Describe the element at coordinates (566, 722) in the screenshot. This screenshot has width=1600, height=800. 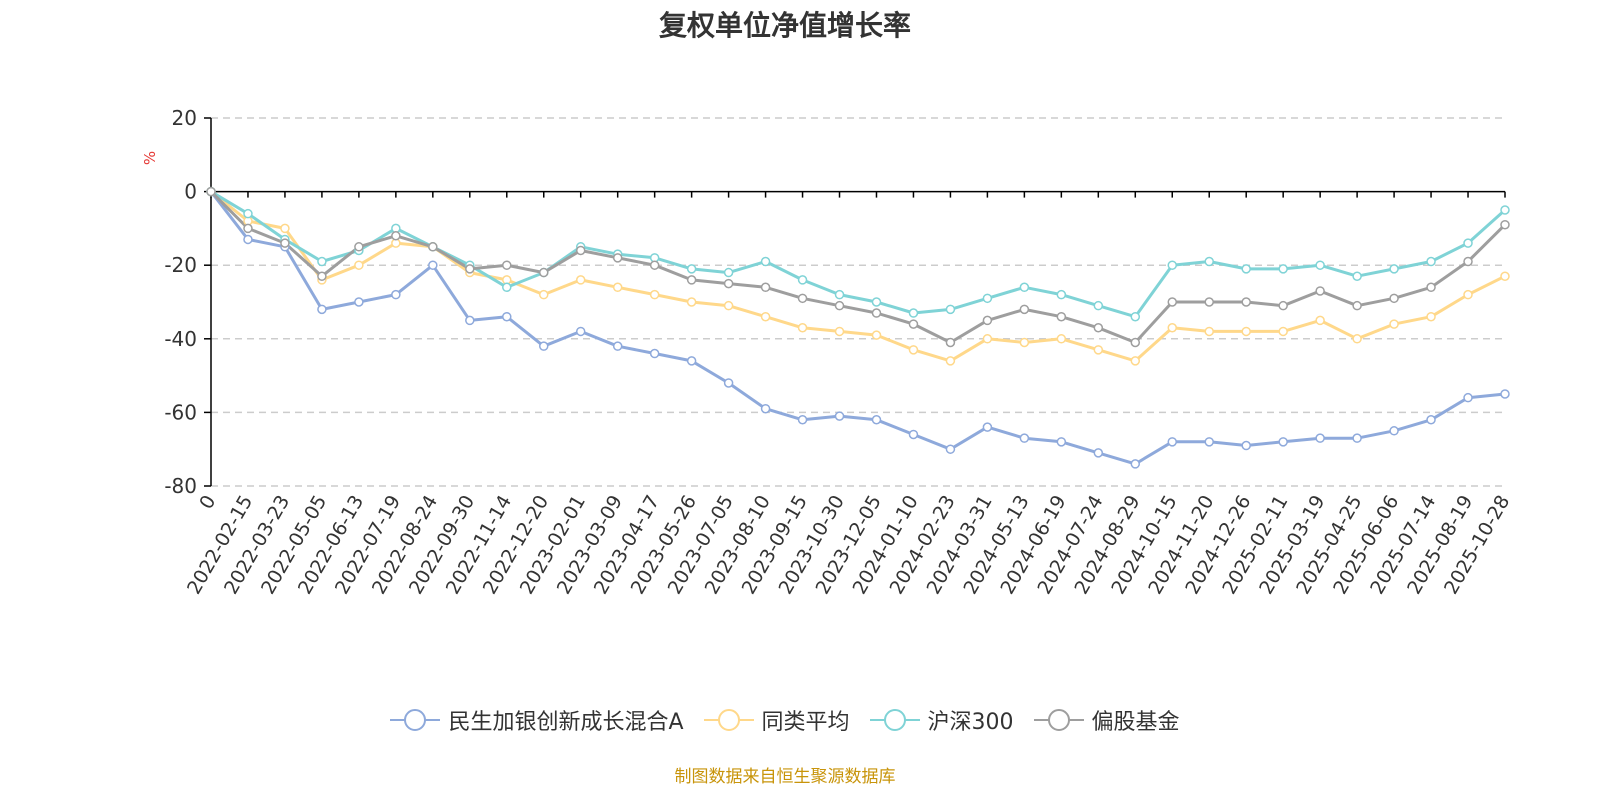
I see `legend-label: 民生加银创新成长混合A` at that location.